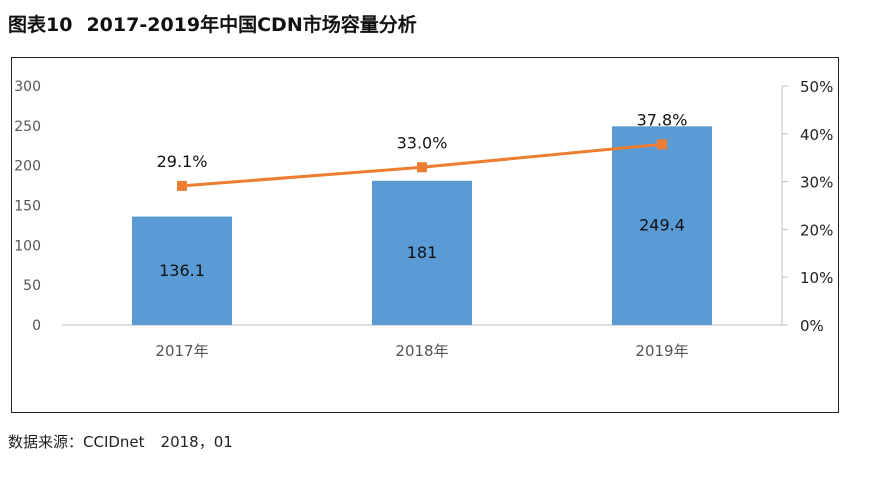 This screenshot has width=869, height=477. I want to click on bar-value-label: 249.4, so click(662, 225).